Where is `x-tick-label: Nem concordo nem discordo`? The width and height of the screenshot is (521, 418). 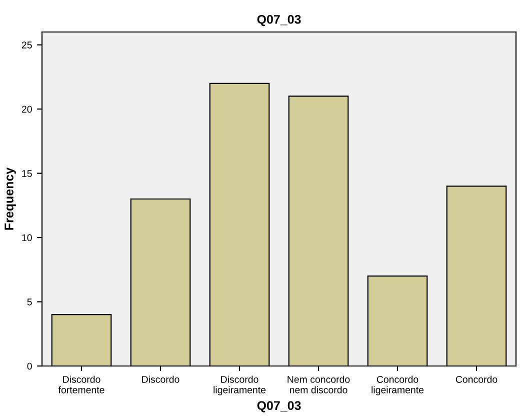 x-tick-label: Nem concordo nem discordo is located at coordinates (319, 385).